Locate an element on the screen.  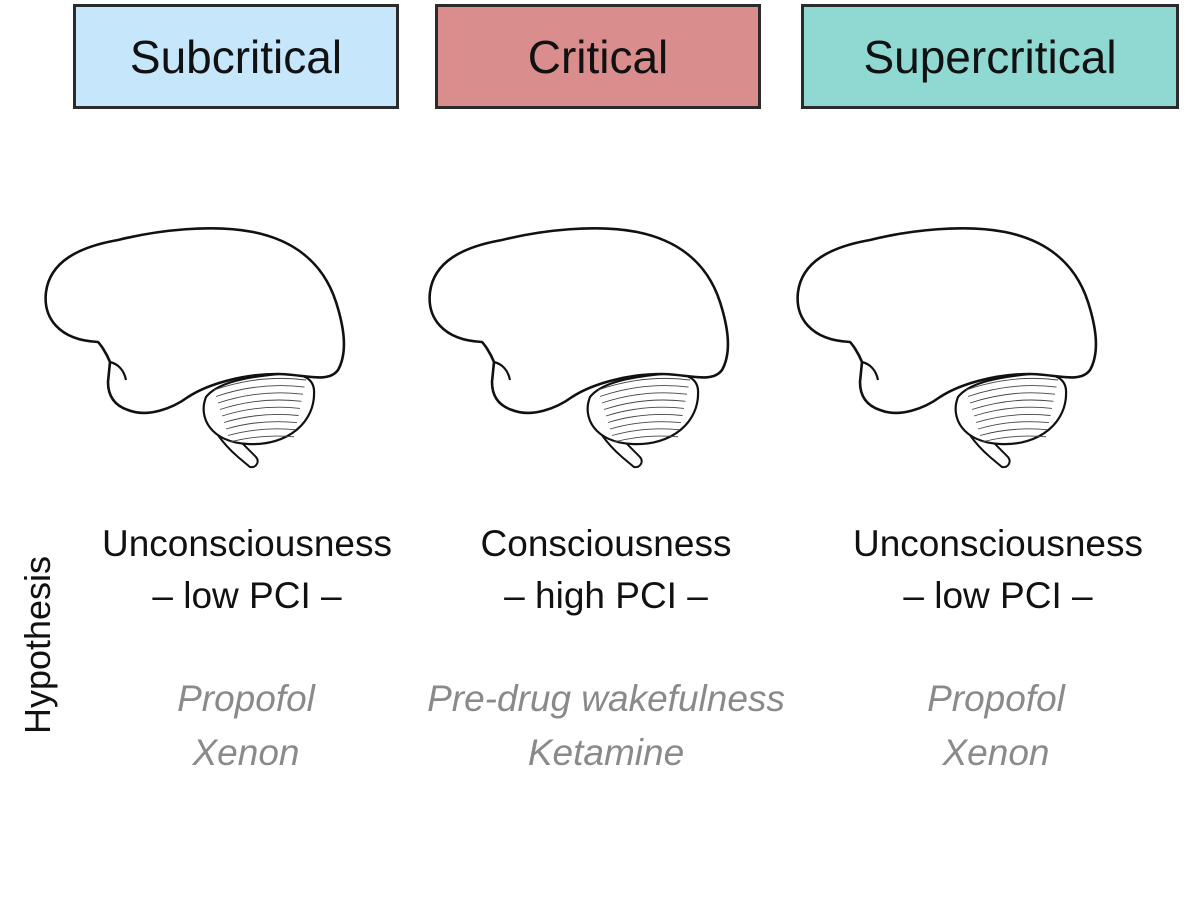
drug-list-supercritical: Propofol Xenon is located at coordinates (993, 726).